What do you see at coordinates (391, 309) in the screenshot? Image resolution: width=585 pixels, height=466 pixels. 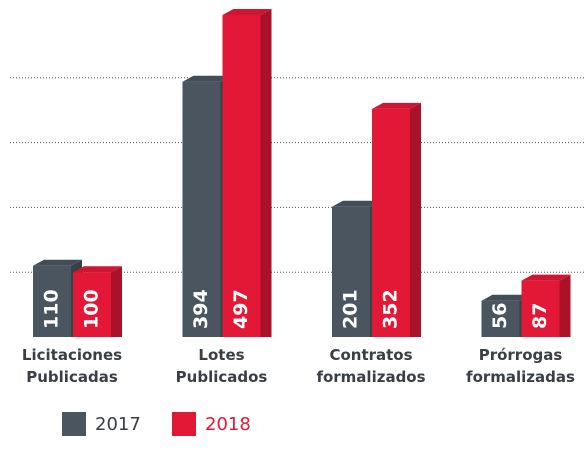 I see `value-label: 352` at bounding box center [391, 309].